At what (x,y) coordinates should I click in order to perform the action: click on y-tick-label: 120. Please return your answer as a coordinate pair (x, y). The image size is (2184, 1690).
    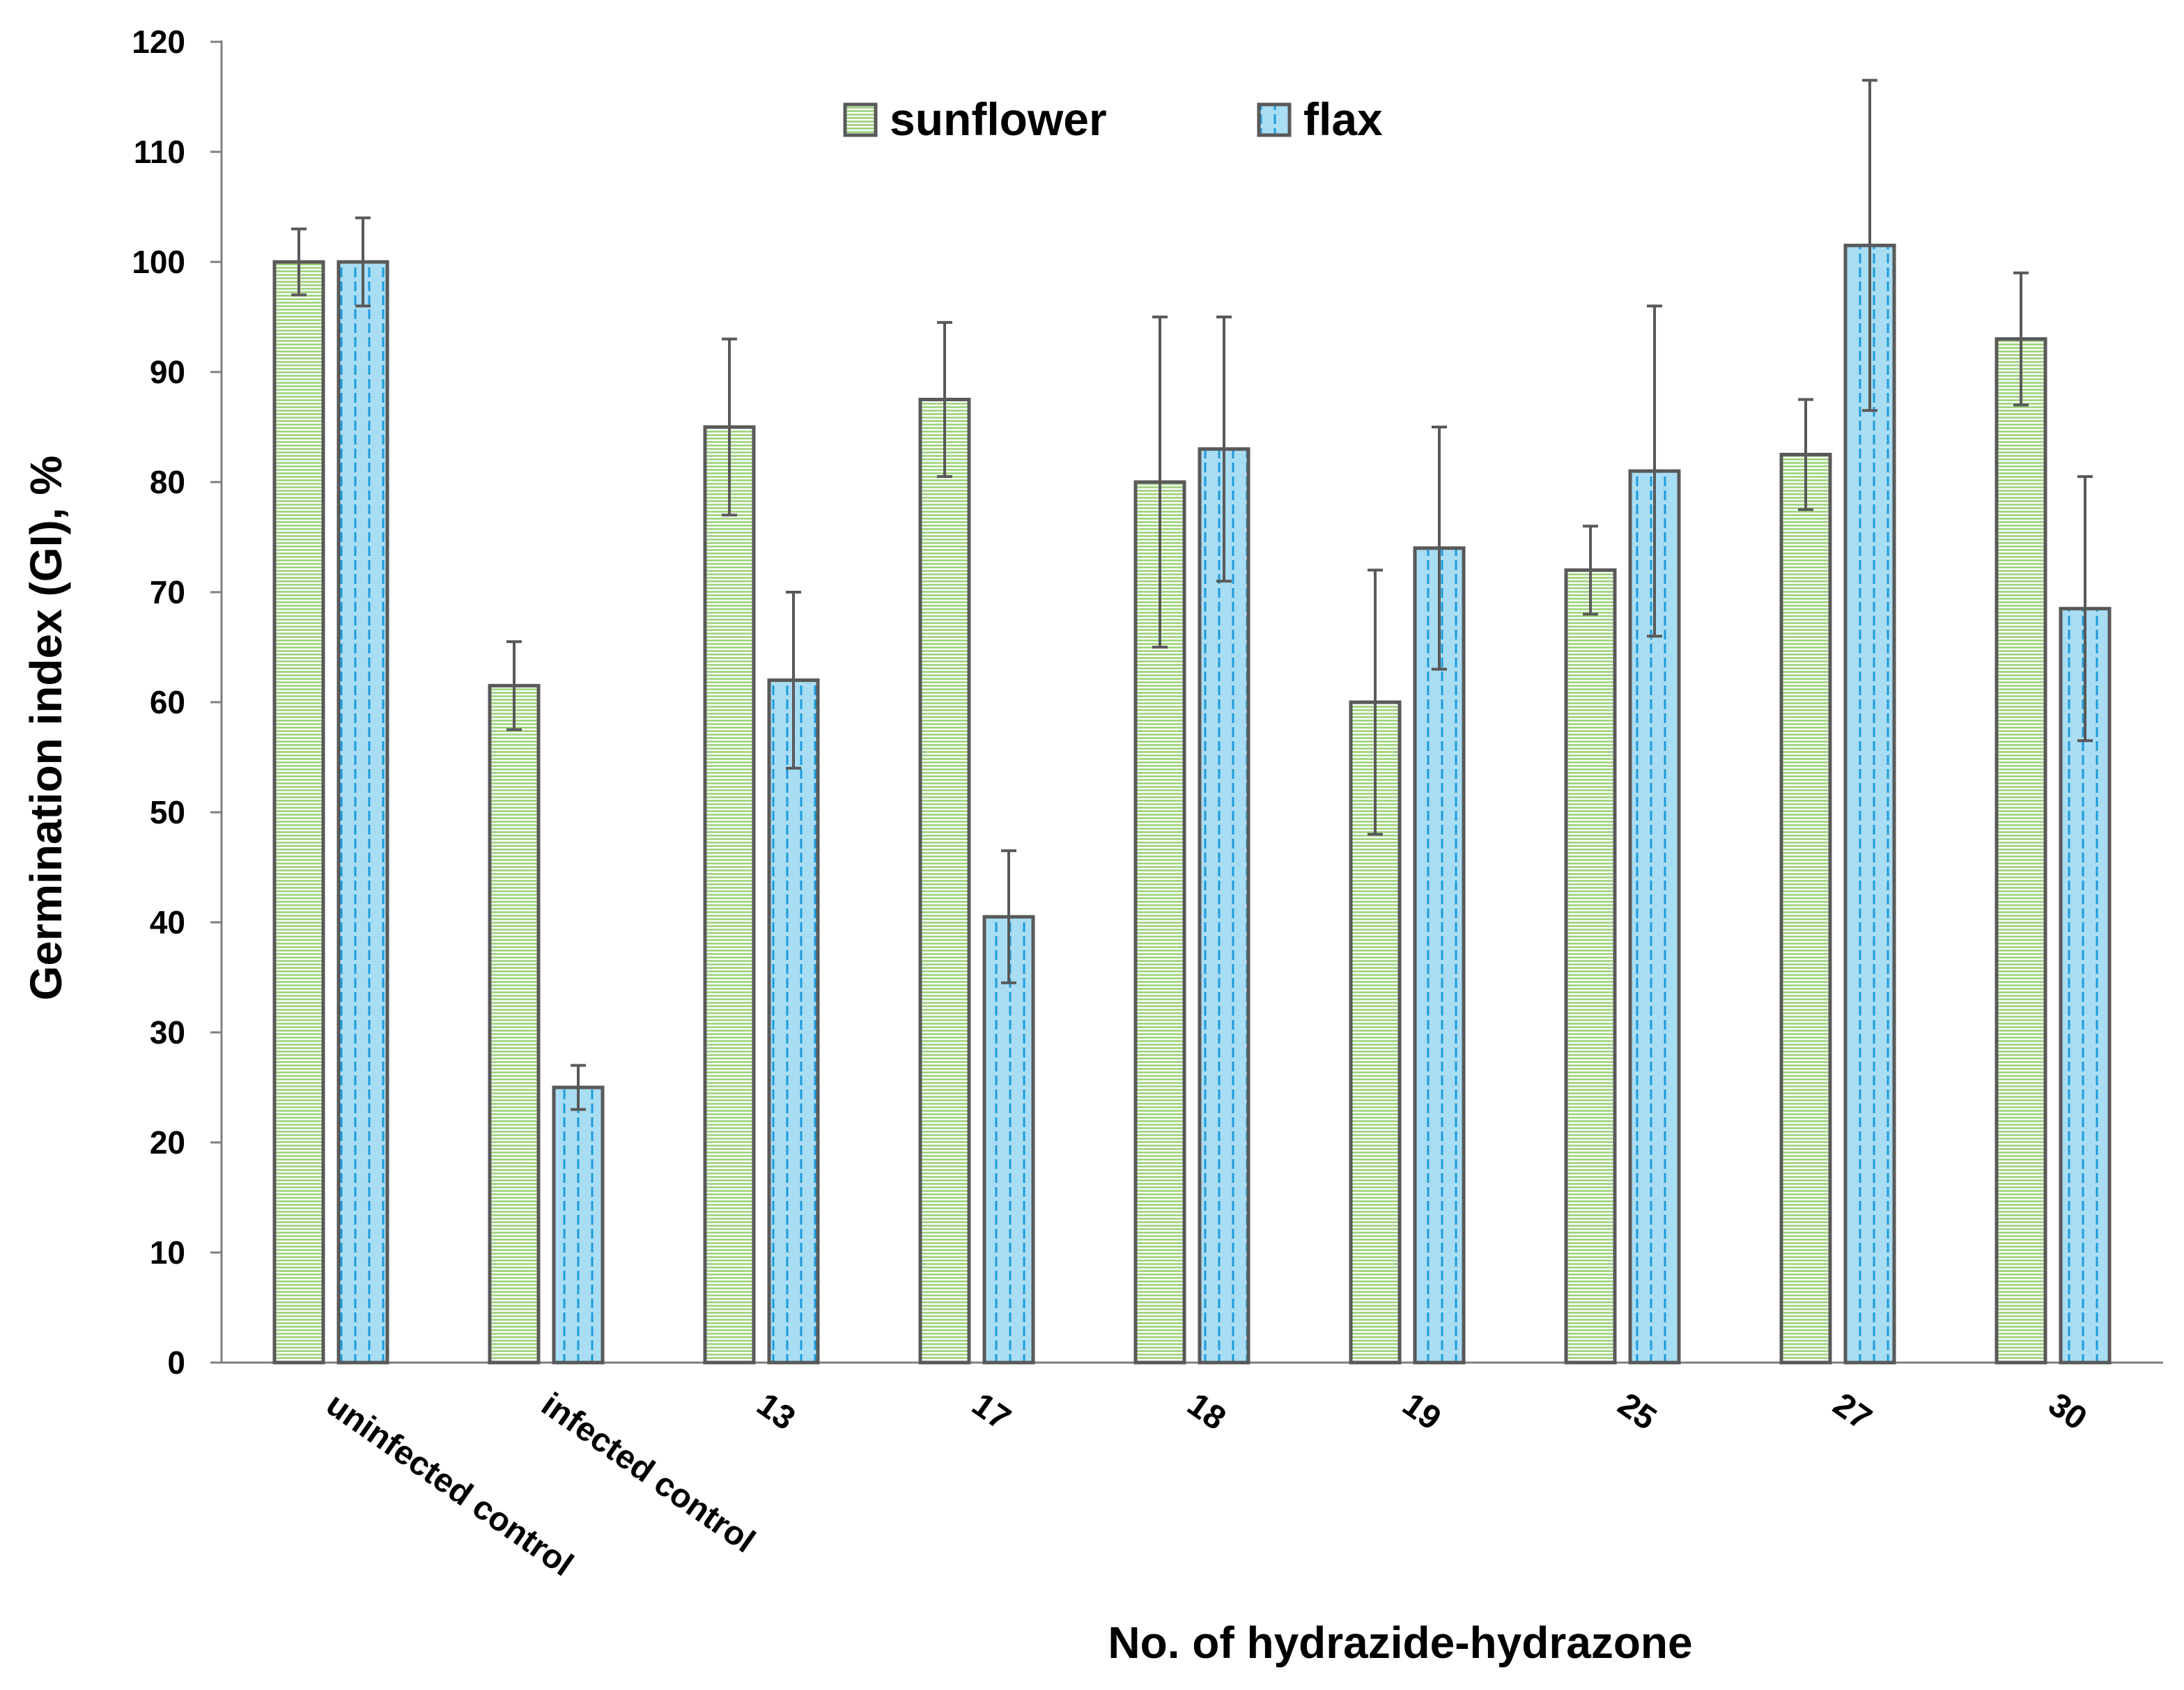
    Looking at the image, I should click on (158, 42).